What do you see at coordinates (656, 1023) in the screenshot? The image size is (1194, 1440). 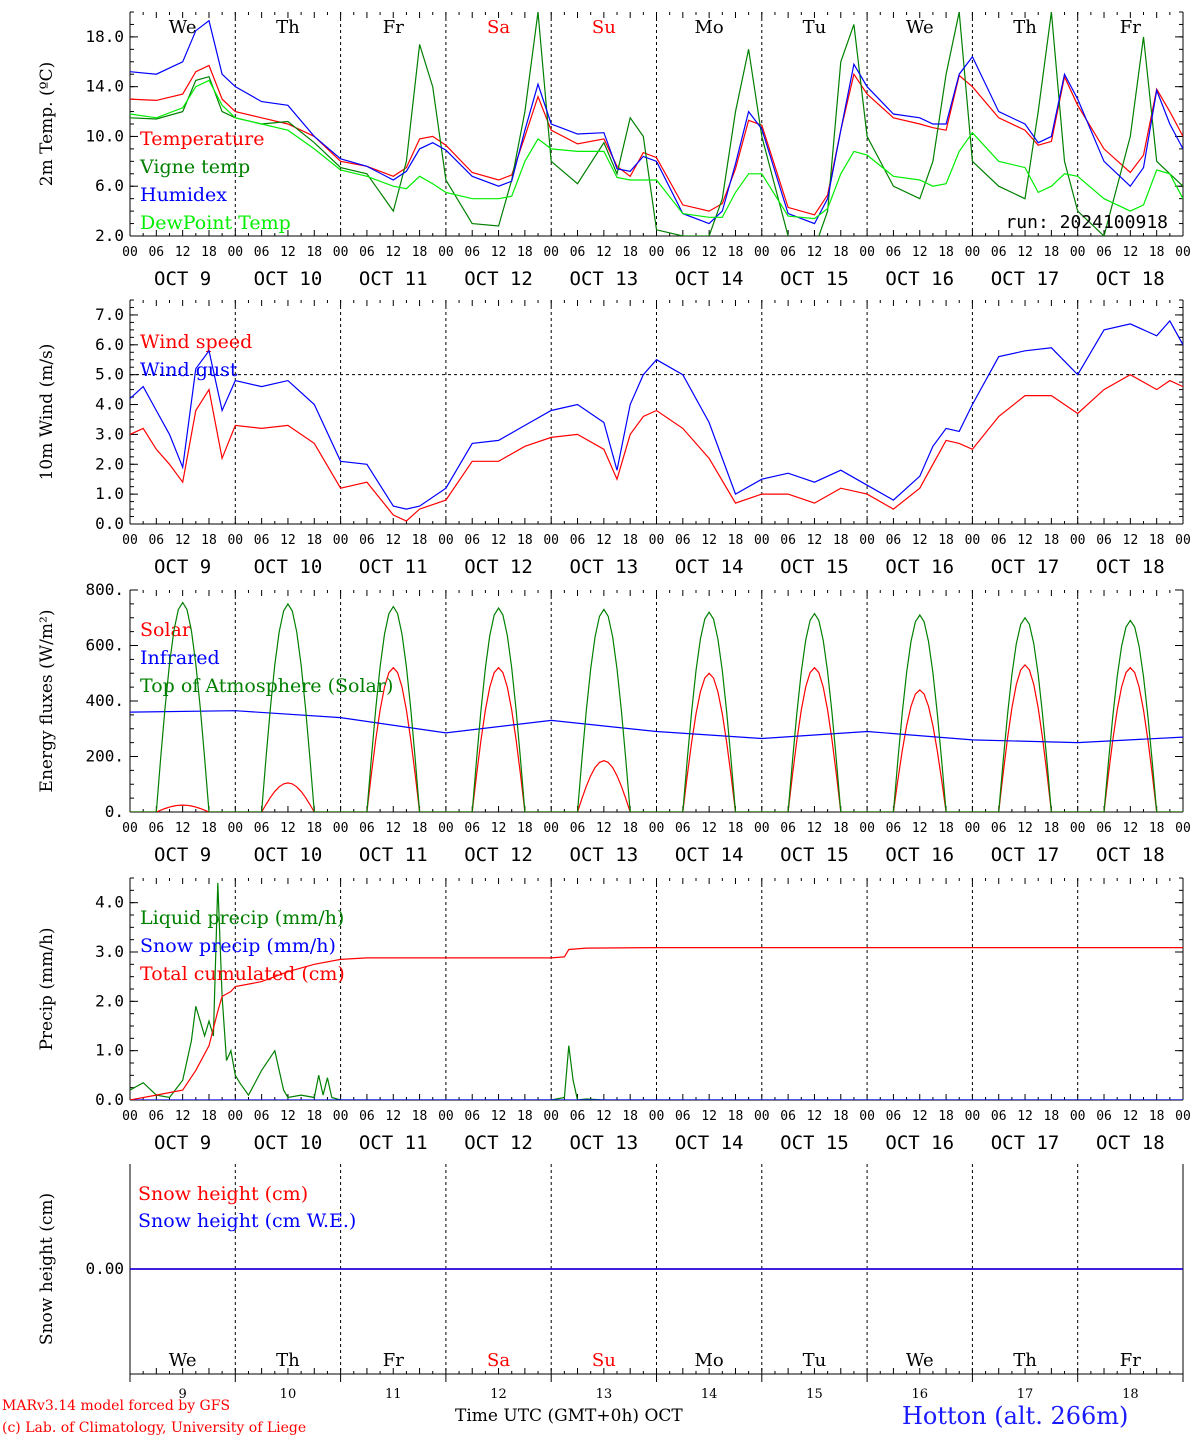 I see `series-line-total-cumulated-cm-` at bounding box center [656, 1023].